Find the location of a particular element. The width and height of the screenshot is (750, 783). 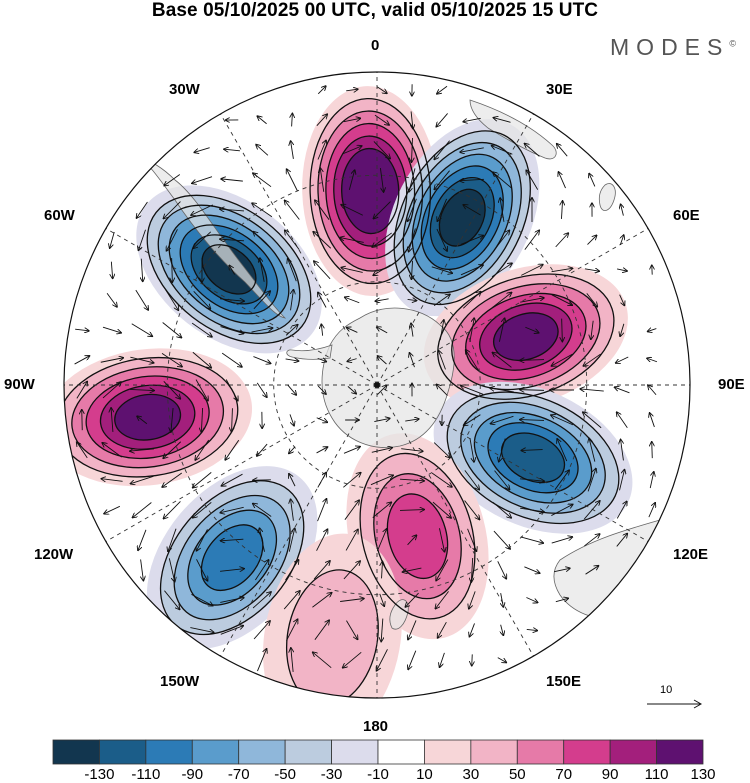

colorbar-tick-label: -130 is located at coordinates (99, 774).